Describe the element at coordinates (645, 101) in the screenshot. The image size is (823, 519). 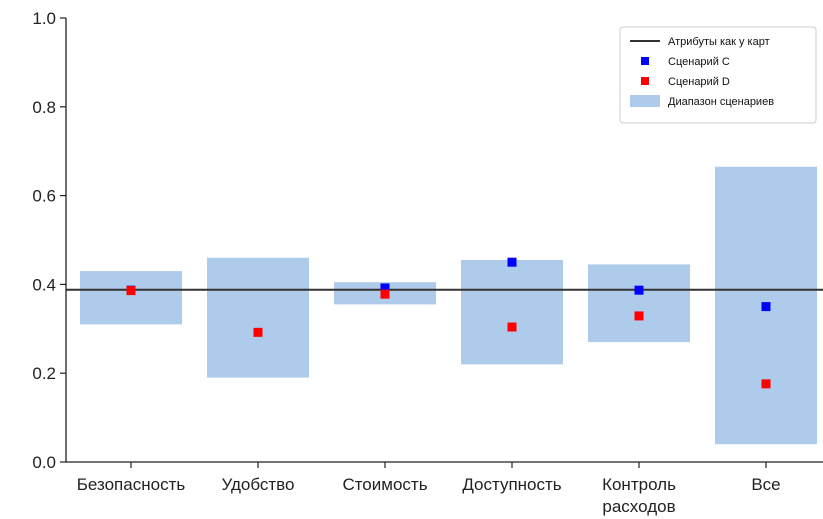
I see `legend-patch-swatch` at that location.